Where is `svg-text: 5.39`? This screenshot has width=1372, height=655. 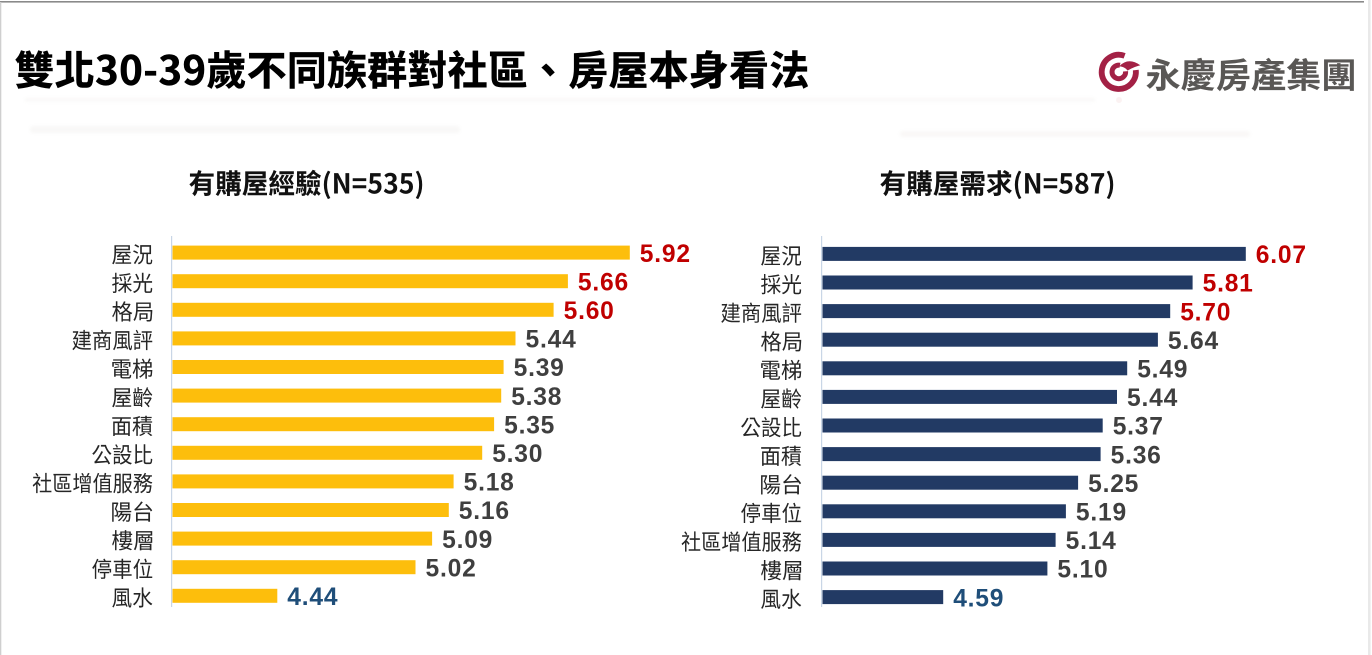 svg-text: 5.39 is located at coordinates (539, 368).